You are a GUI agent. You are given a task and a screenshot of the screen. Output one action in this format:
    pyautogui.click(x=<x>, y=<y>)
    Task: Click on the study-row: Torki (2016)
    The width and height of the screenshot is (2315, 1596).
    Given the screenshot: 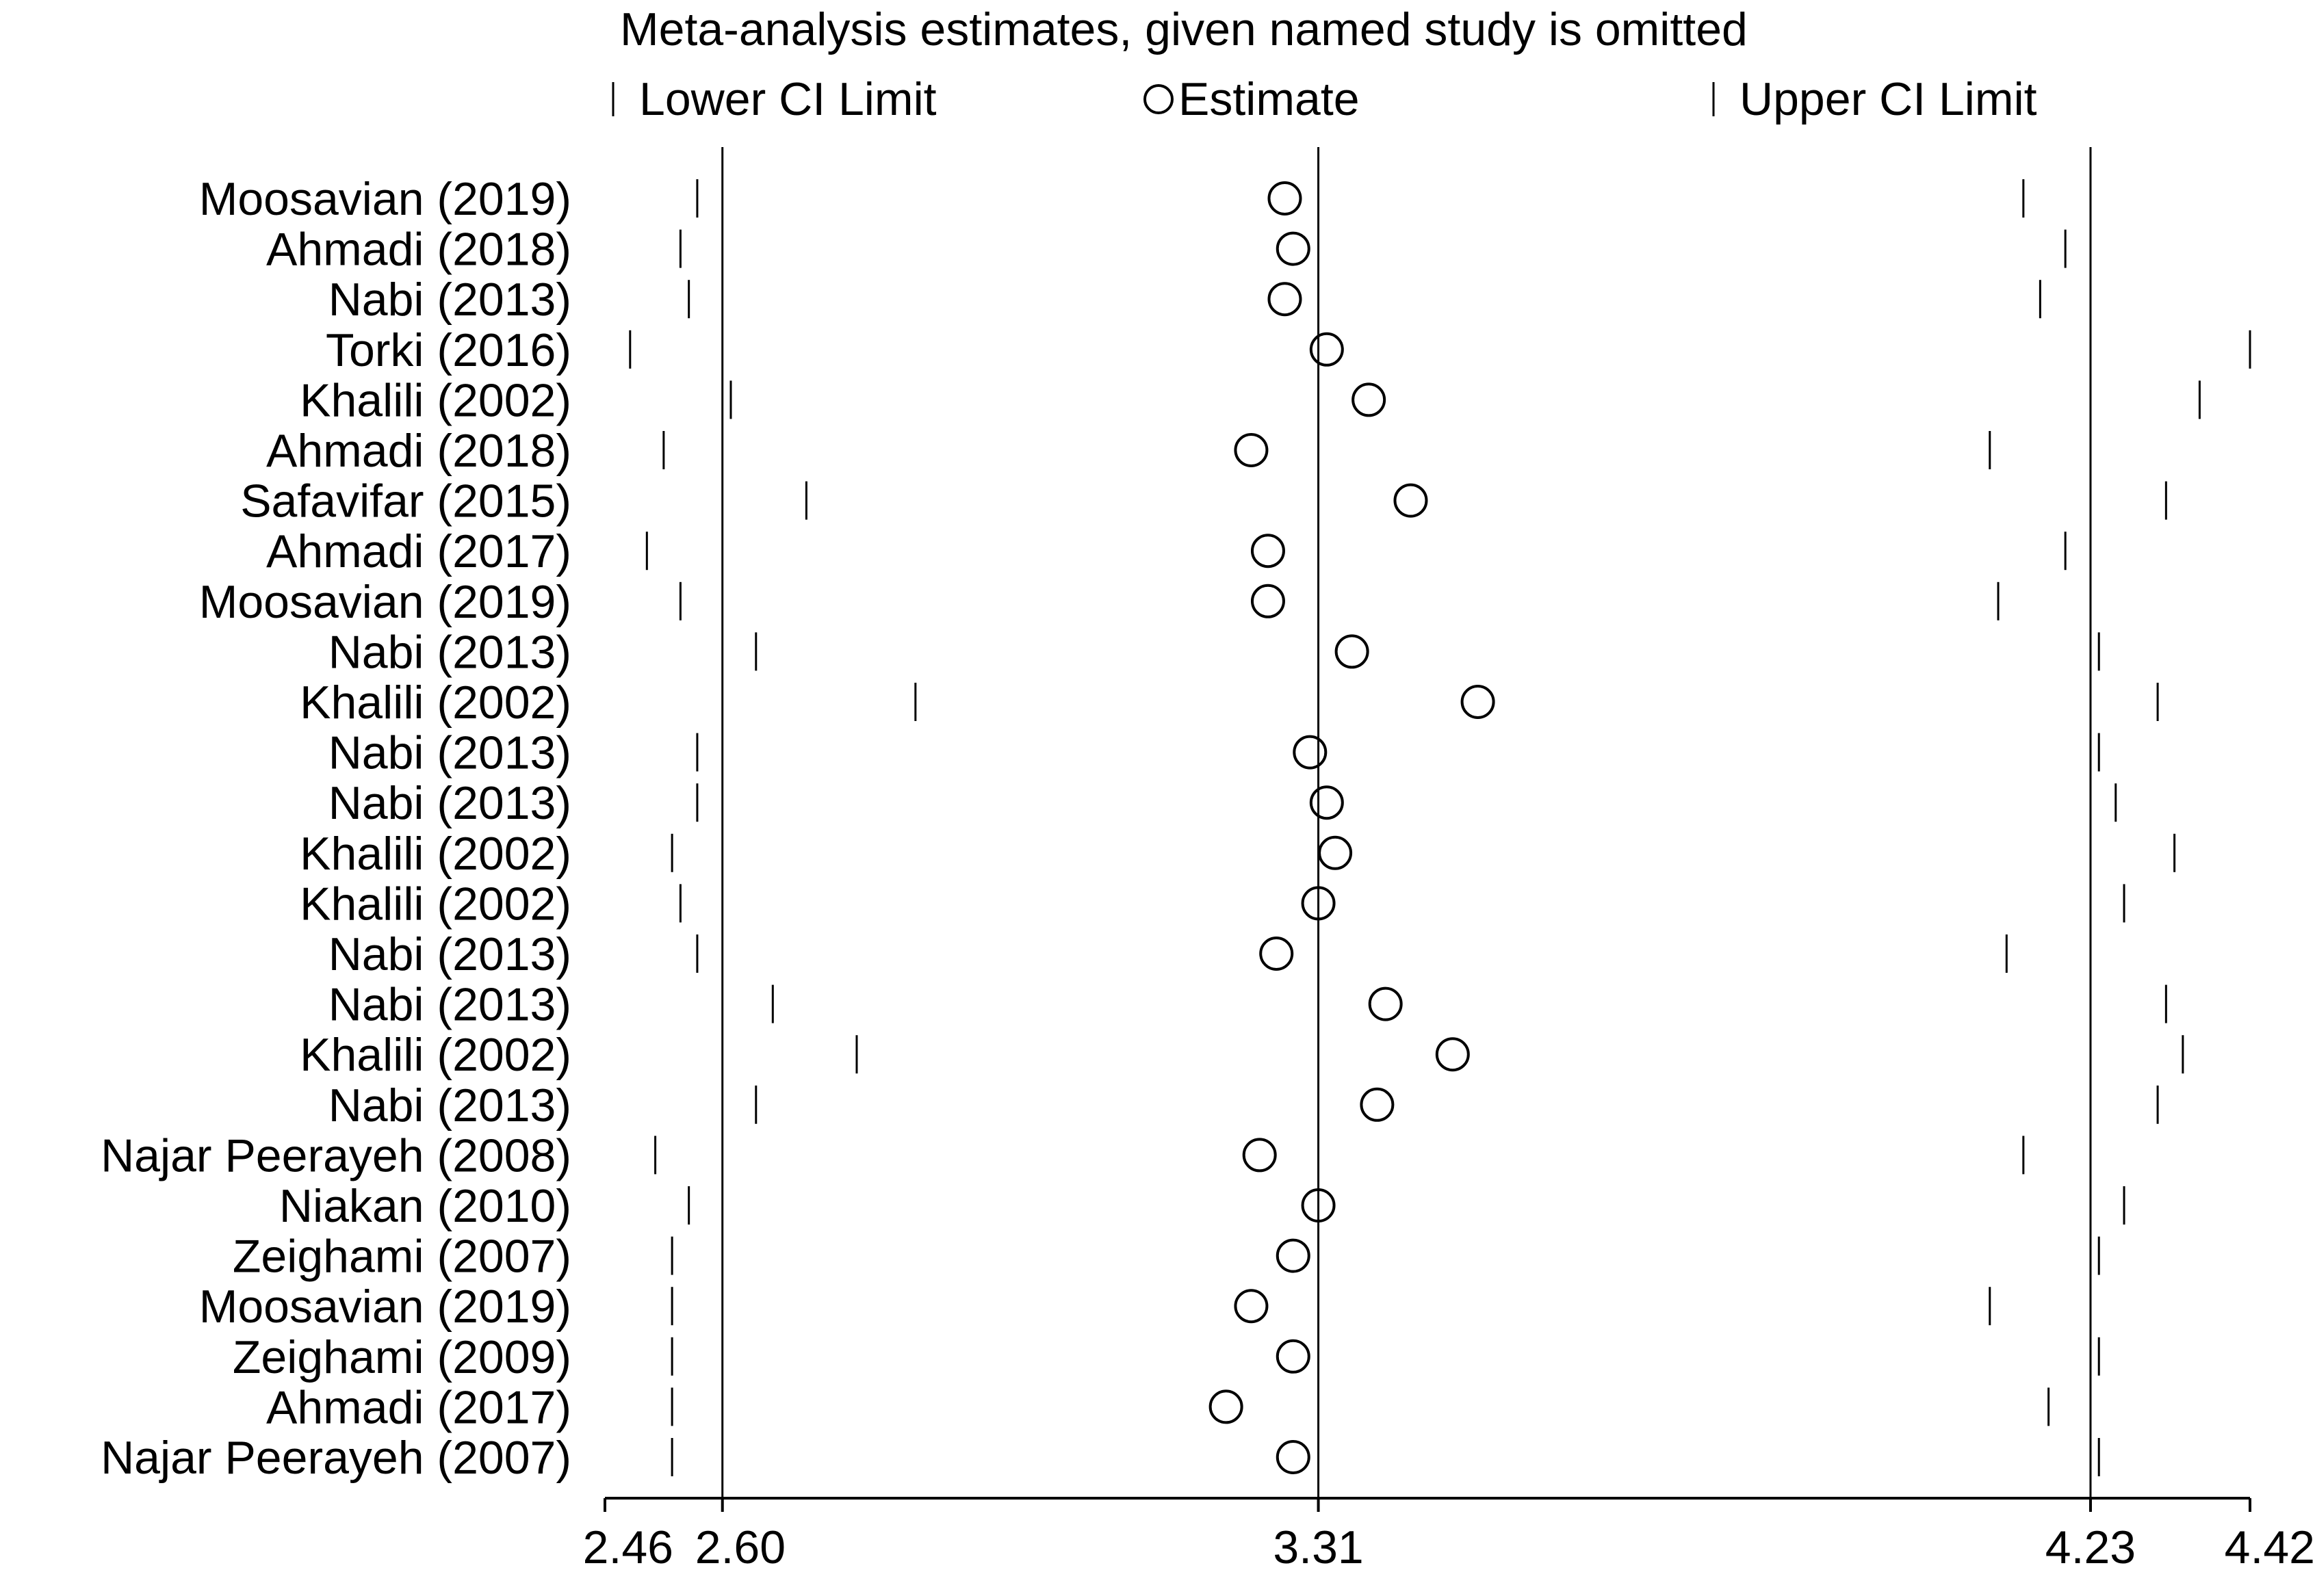 What is the action you would take?
    pyautogui.click(x=1288, y=350)
    